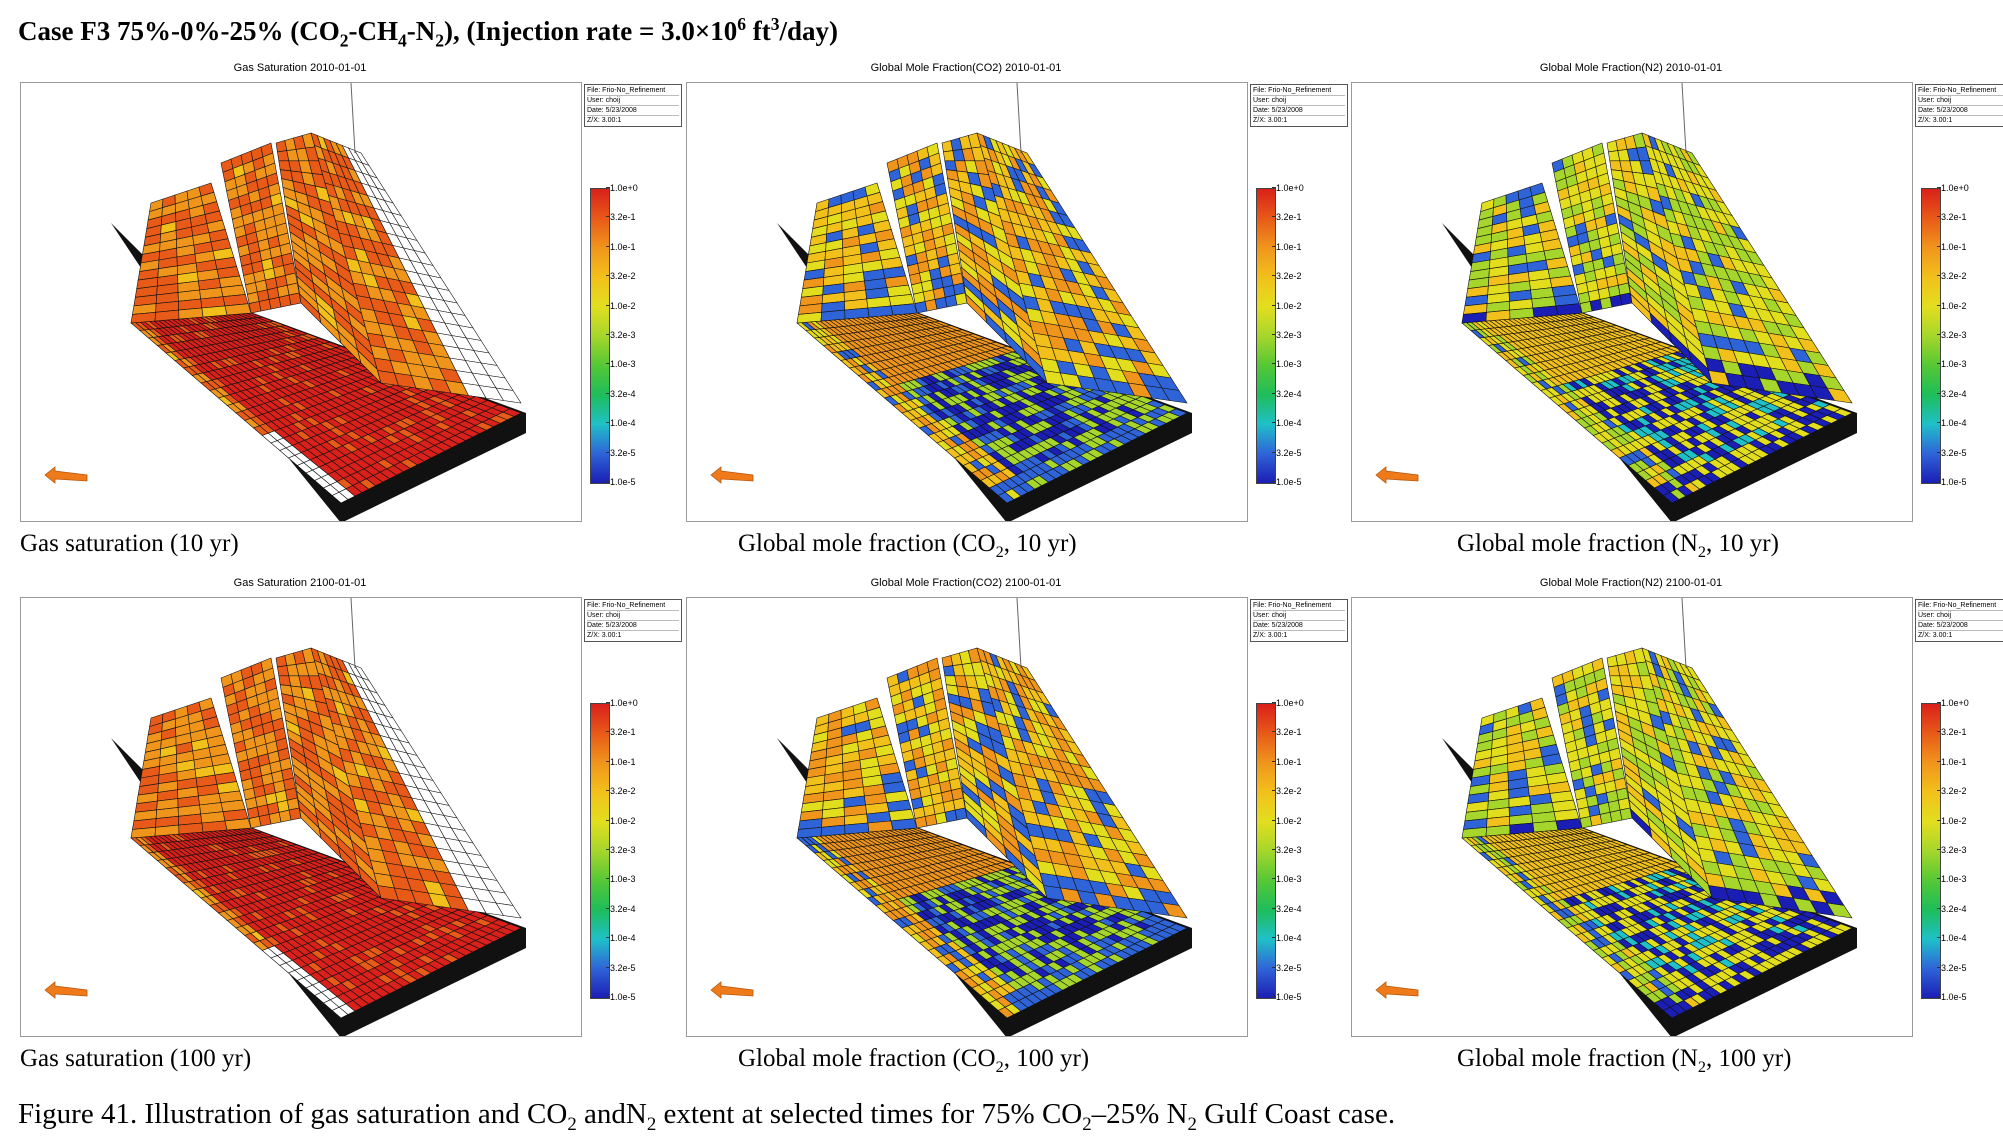 The image size is (2003, 1137). Describe the element at coordinates (129, 543) in the screenshot. I see `panel-caption: Gas saturation (10 yr)` at that location.